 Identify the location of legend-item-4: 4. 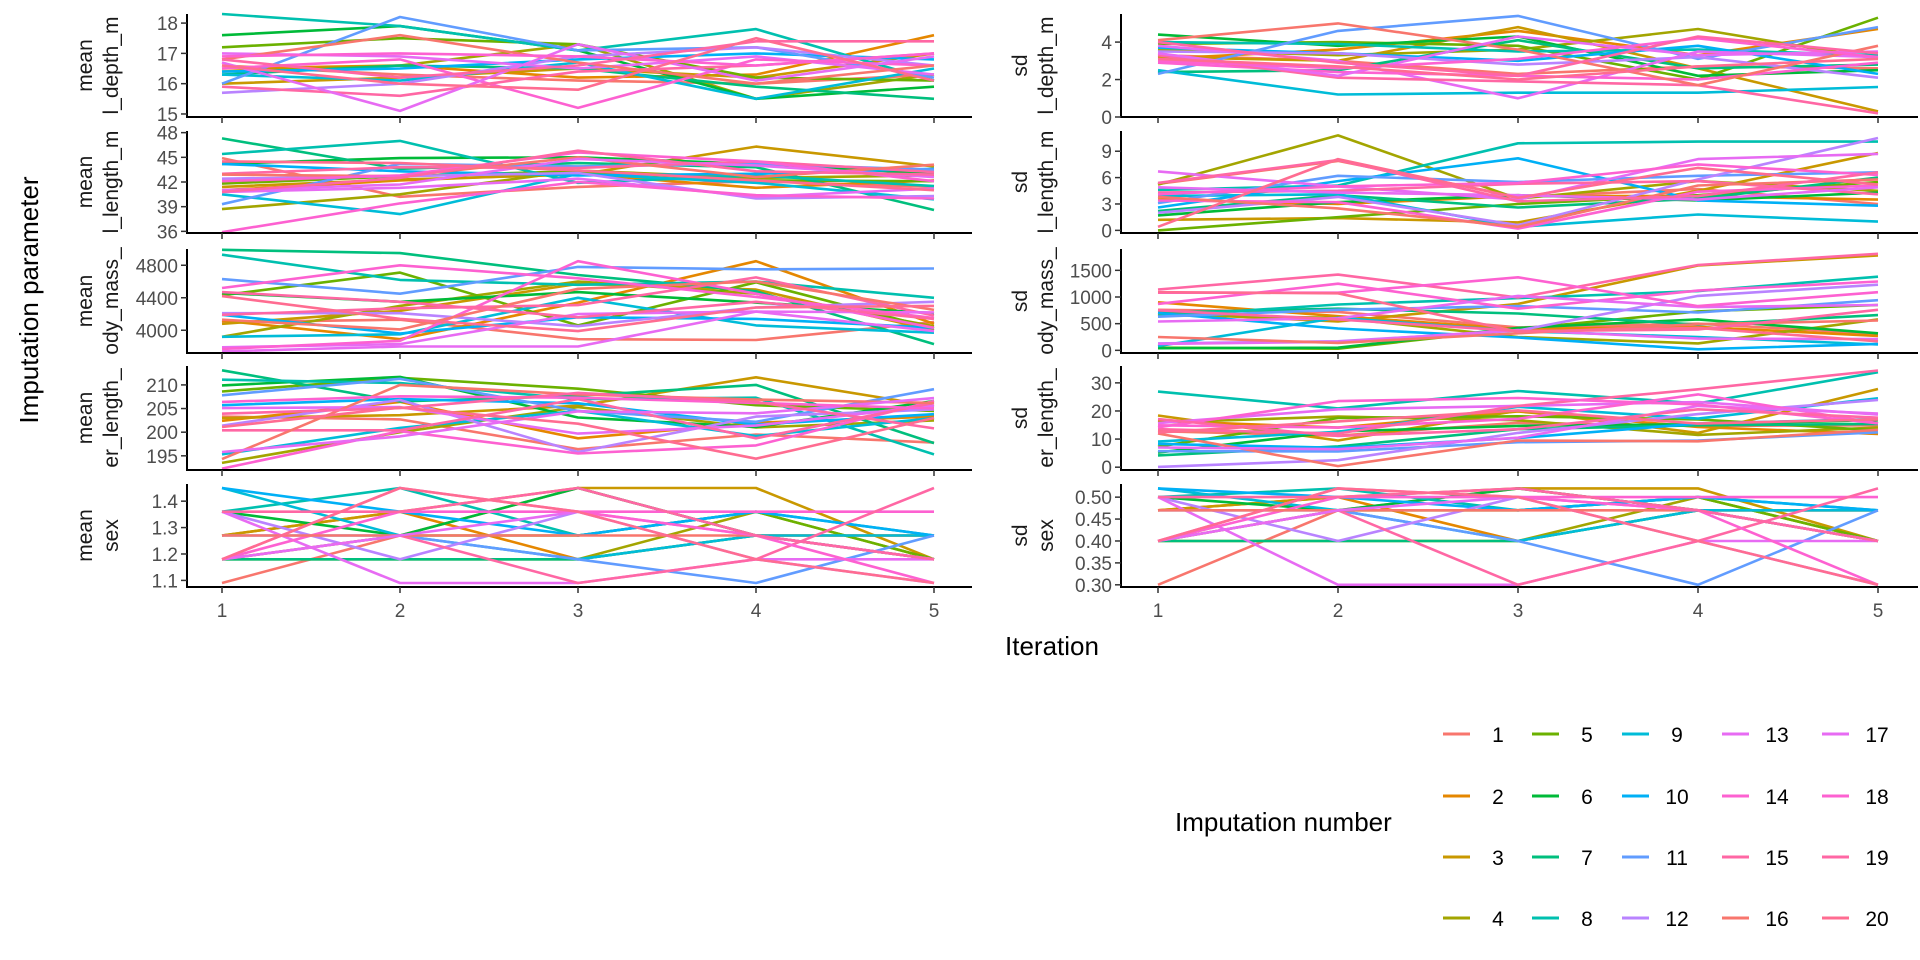
(1473, 919).